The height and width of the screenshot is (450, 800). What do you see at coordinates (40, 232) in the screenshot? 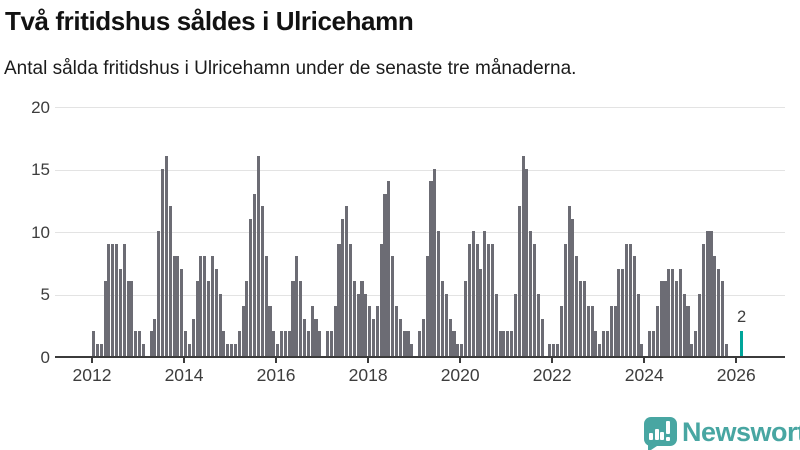
I see `y-axis-label: 10` at bounding box center [40, 232].